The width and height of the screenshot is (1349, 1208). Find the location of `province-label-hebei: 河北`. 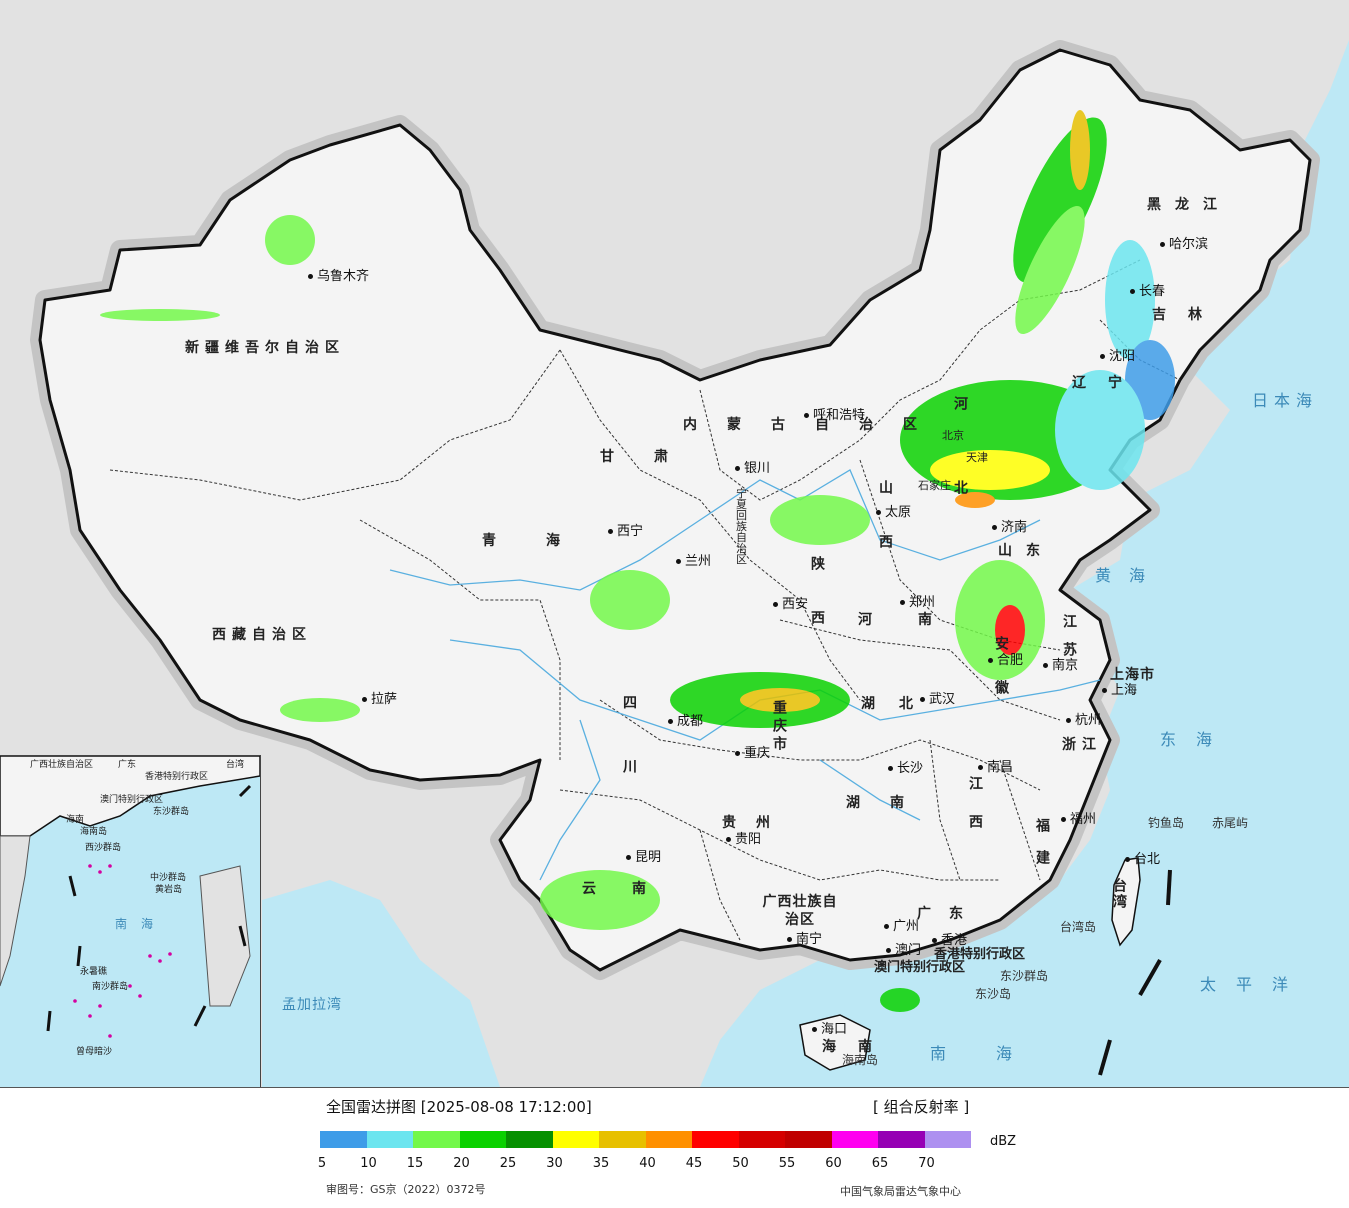

province-label-hebei: 河北 is located at coordinates (960, 480).